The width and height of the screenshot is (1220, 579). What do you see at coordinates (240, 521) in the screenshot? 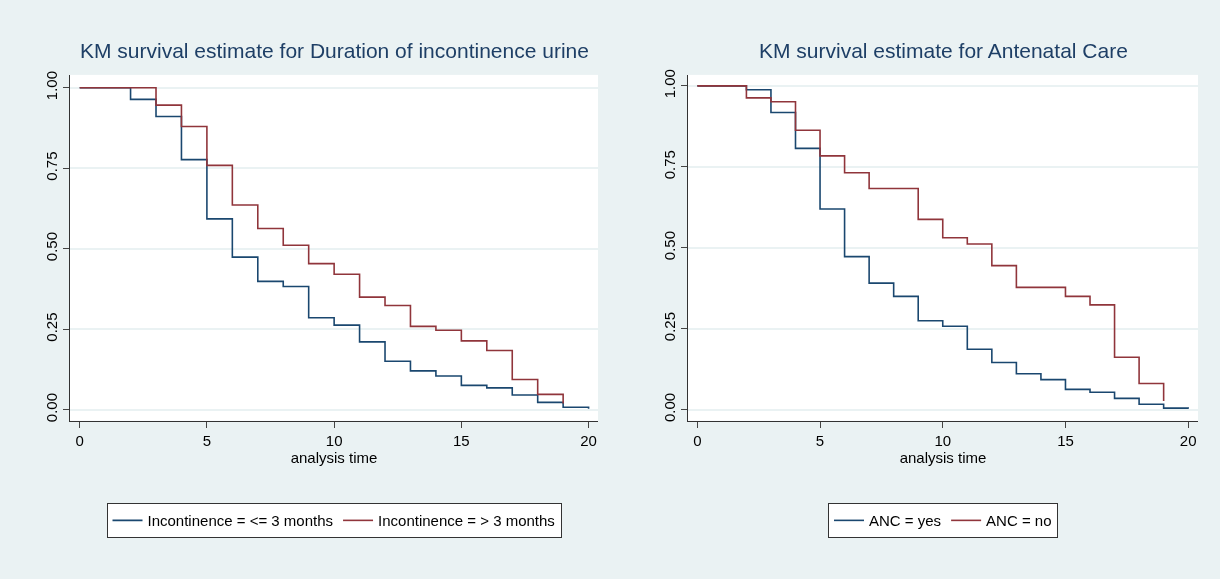
I see `legend-label: Incontinence = <= 3 months` at bounding box center [240, 521].